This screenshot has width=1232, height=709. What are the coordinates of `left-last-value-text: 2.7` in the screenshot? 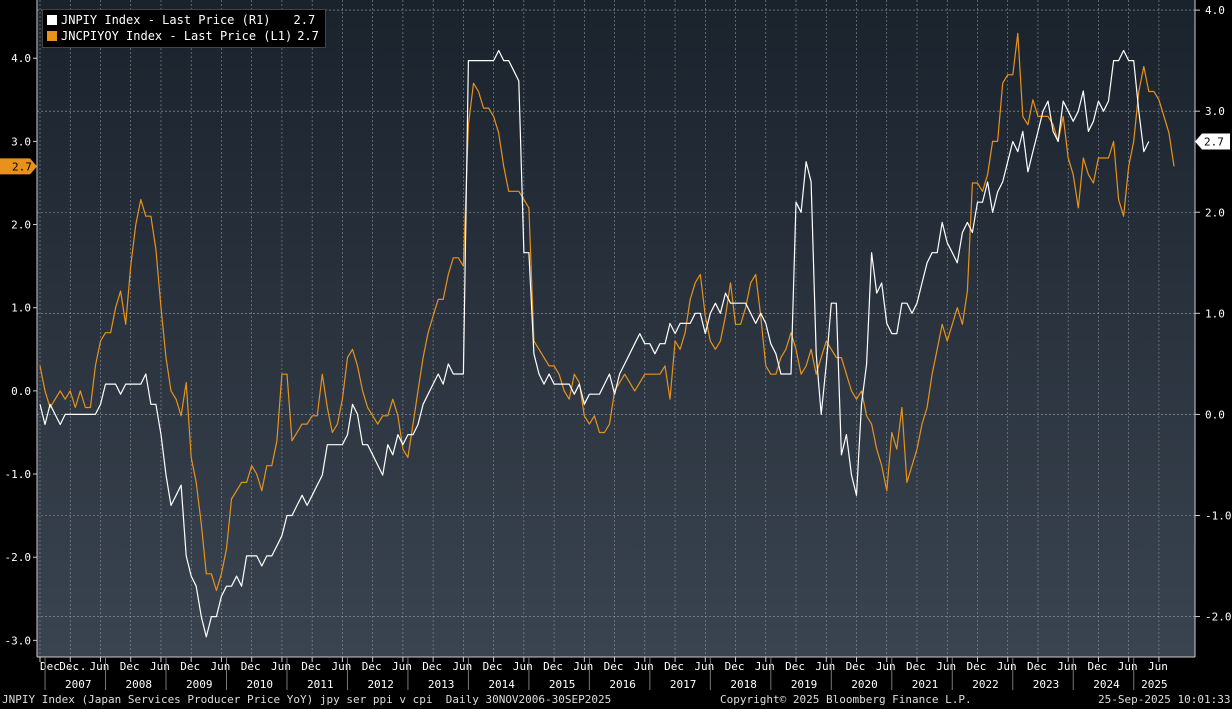 It's located at (22, 166).